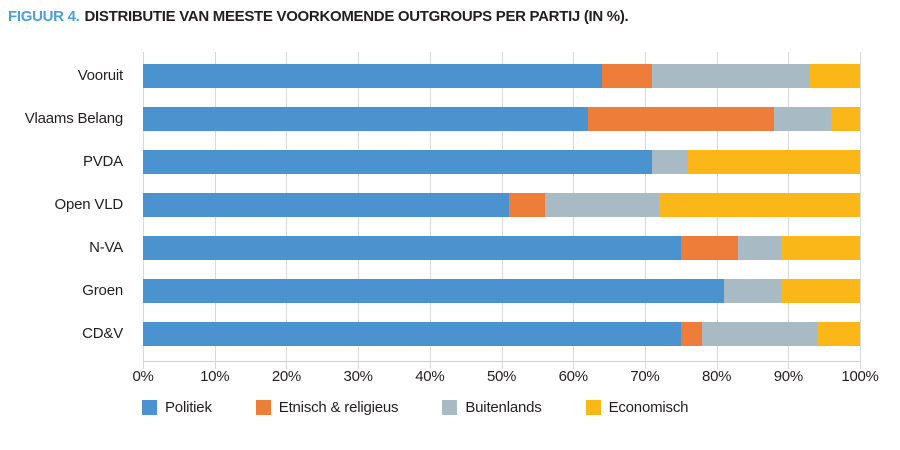 The height and width of the screenshot is (450, 900). I want to click on x-tick-label-80pct: 80%, so click(717, 376).